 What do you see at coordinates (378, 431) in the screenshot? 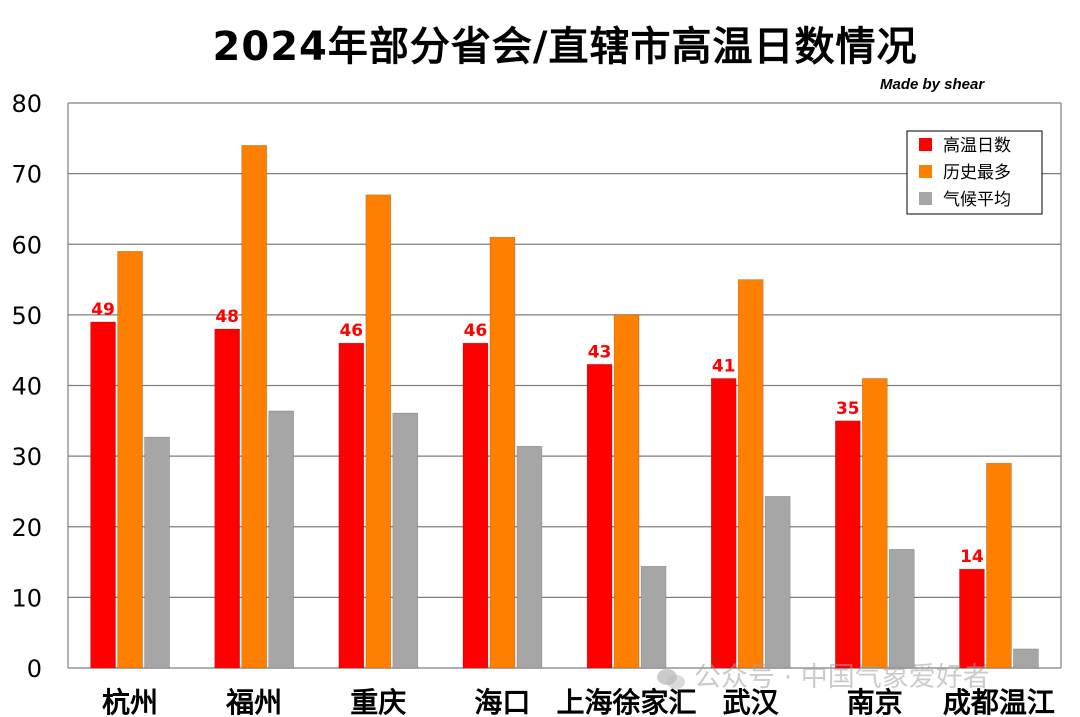
I see `bar-历史最多-重庆` at bounding box center [378, 431].